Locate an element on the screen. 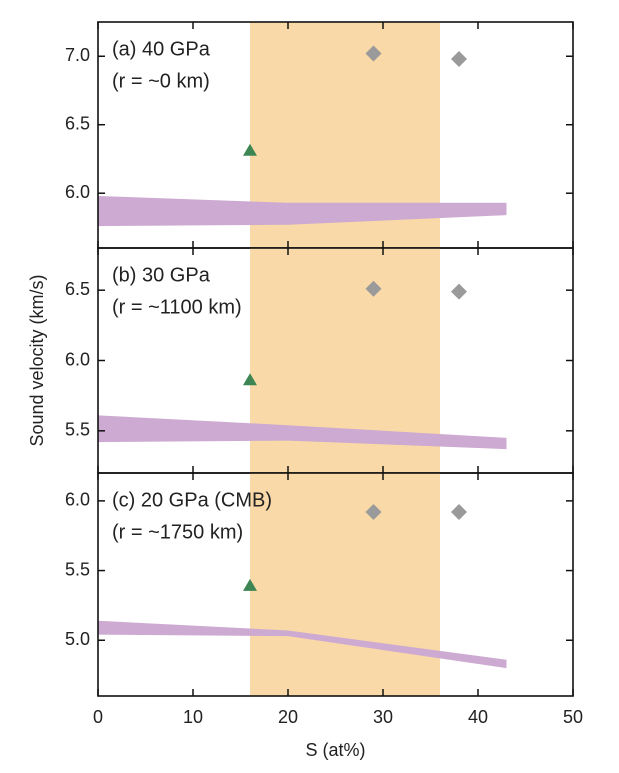 The image size is (619, 773). x-tick-label: 40 is located at coordinates (478, 717).